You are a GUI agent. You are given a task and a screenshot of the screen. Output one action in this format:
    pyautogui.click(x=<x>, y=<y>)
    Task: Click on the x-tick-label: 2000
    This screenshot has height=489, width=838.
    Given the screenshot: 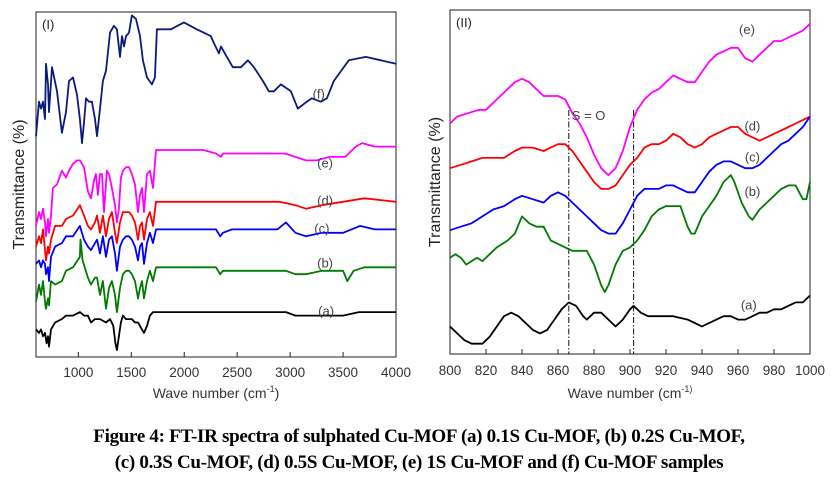 What is the action you would take?
    pyautogui.click(x=184, y=372)
    